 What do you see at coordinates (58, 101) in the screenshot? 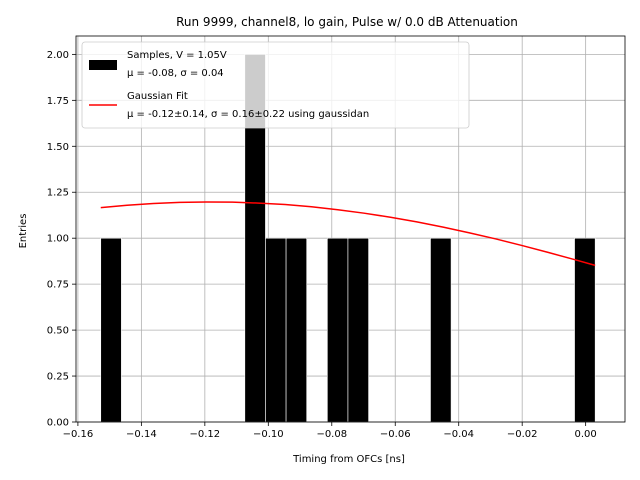
I see `y-tick-label: 1.75` at bounding box center [58, 101].